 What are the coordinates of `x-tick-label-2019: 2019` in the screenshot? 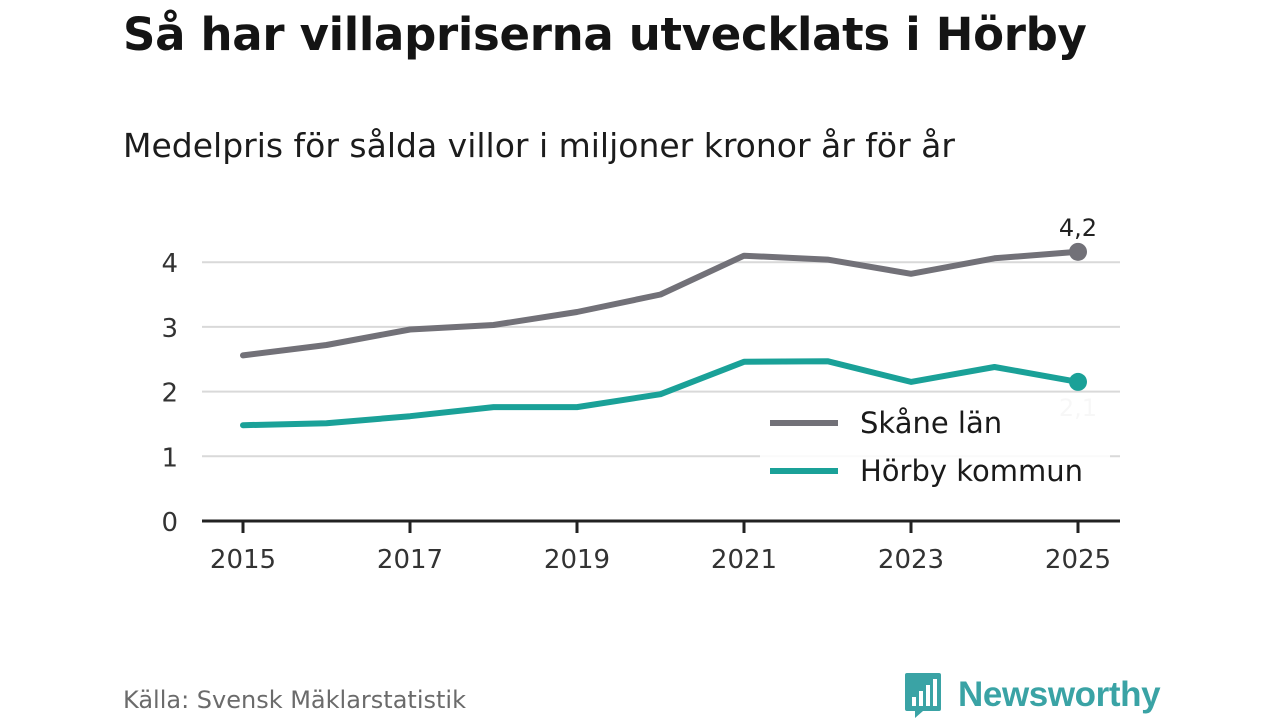 It's located at (577, 560).